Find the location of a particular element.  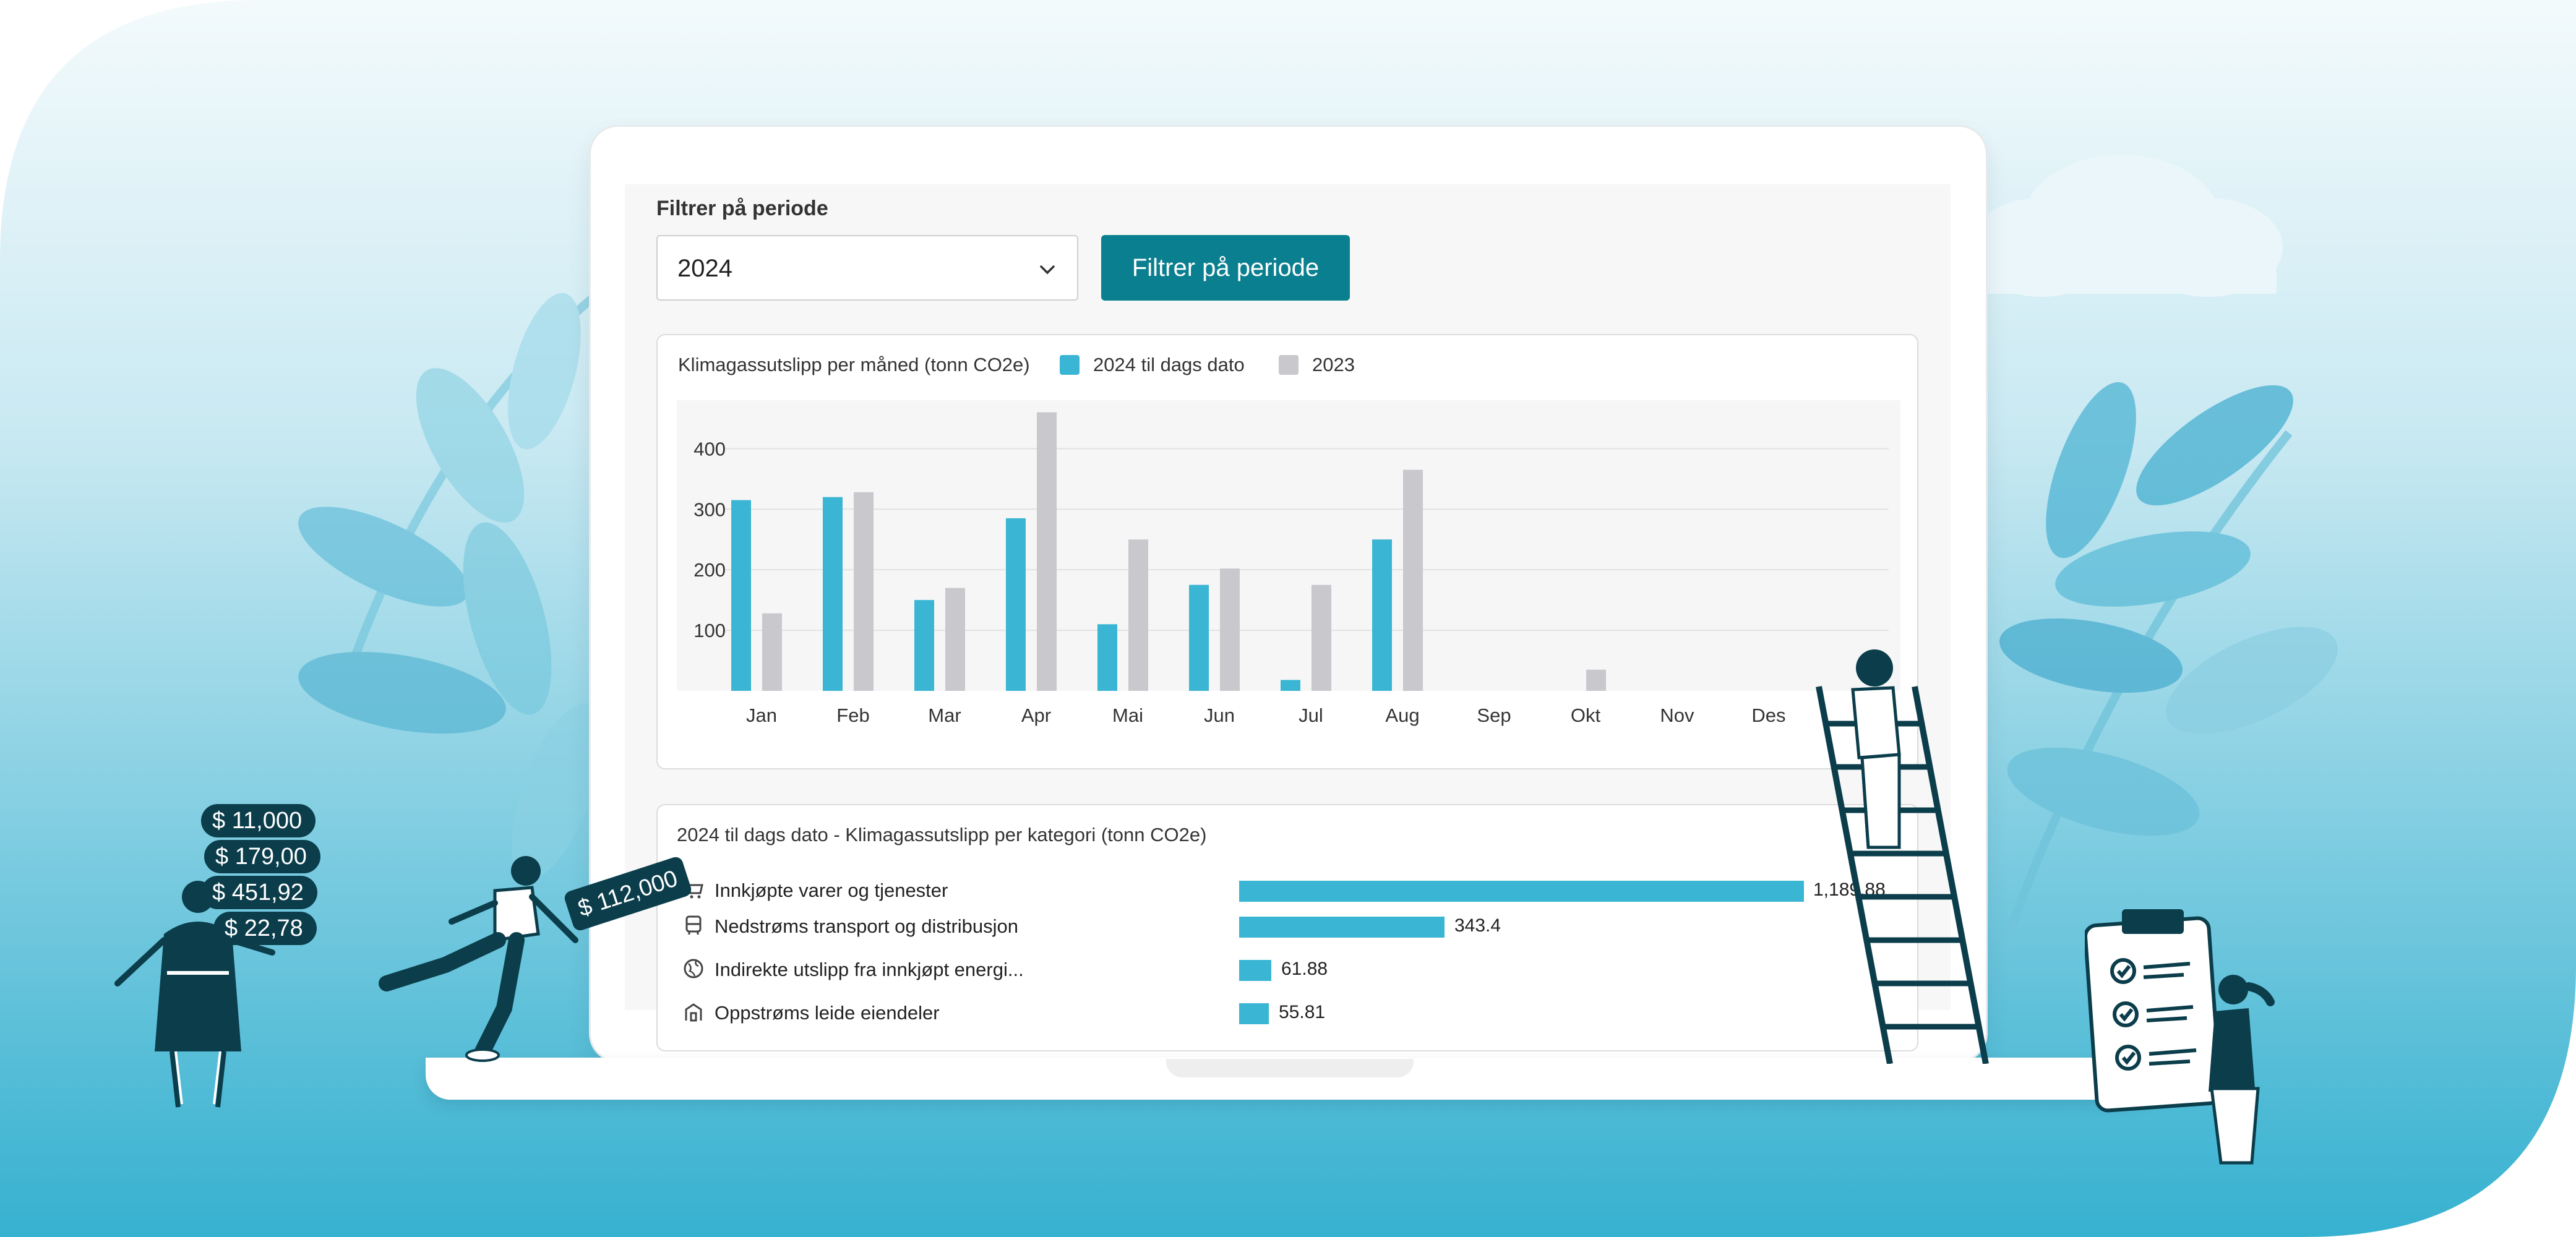

x-tick-label: Sep is located at coordinates (1494, 715).